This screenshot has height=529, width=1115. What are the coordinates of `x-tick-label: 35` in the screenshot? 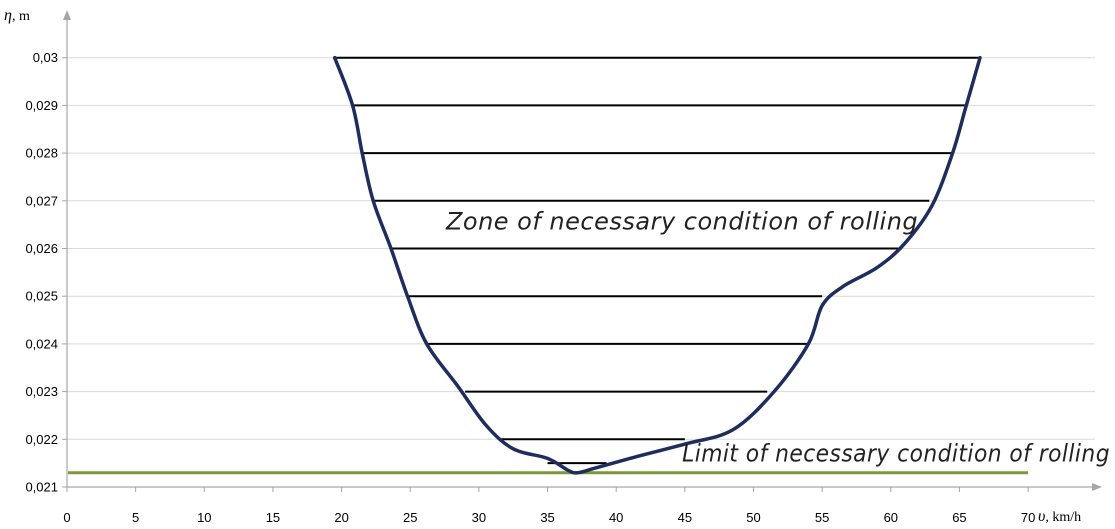 It's located at (547, 517).